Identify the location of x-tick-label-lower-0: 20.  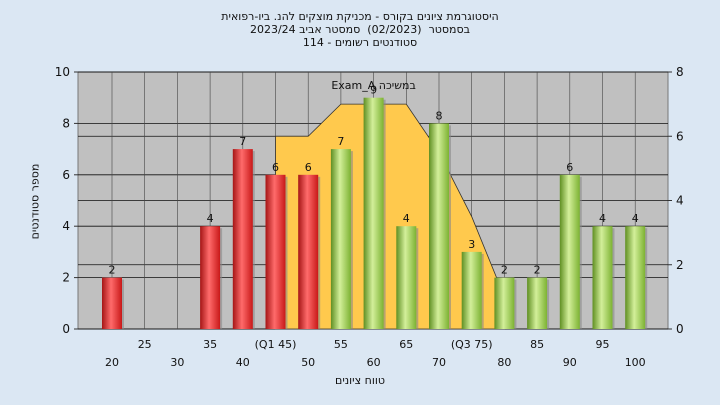
(112, 362).